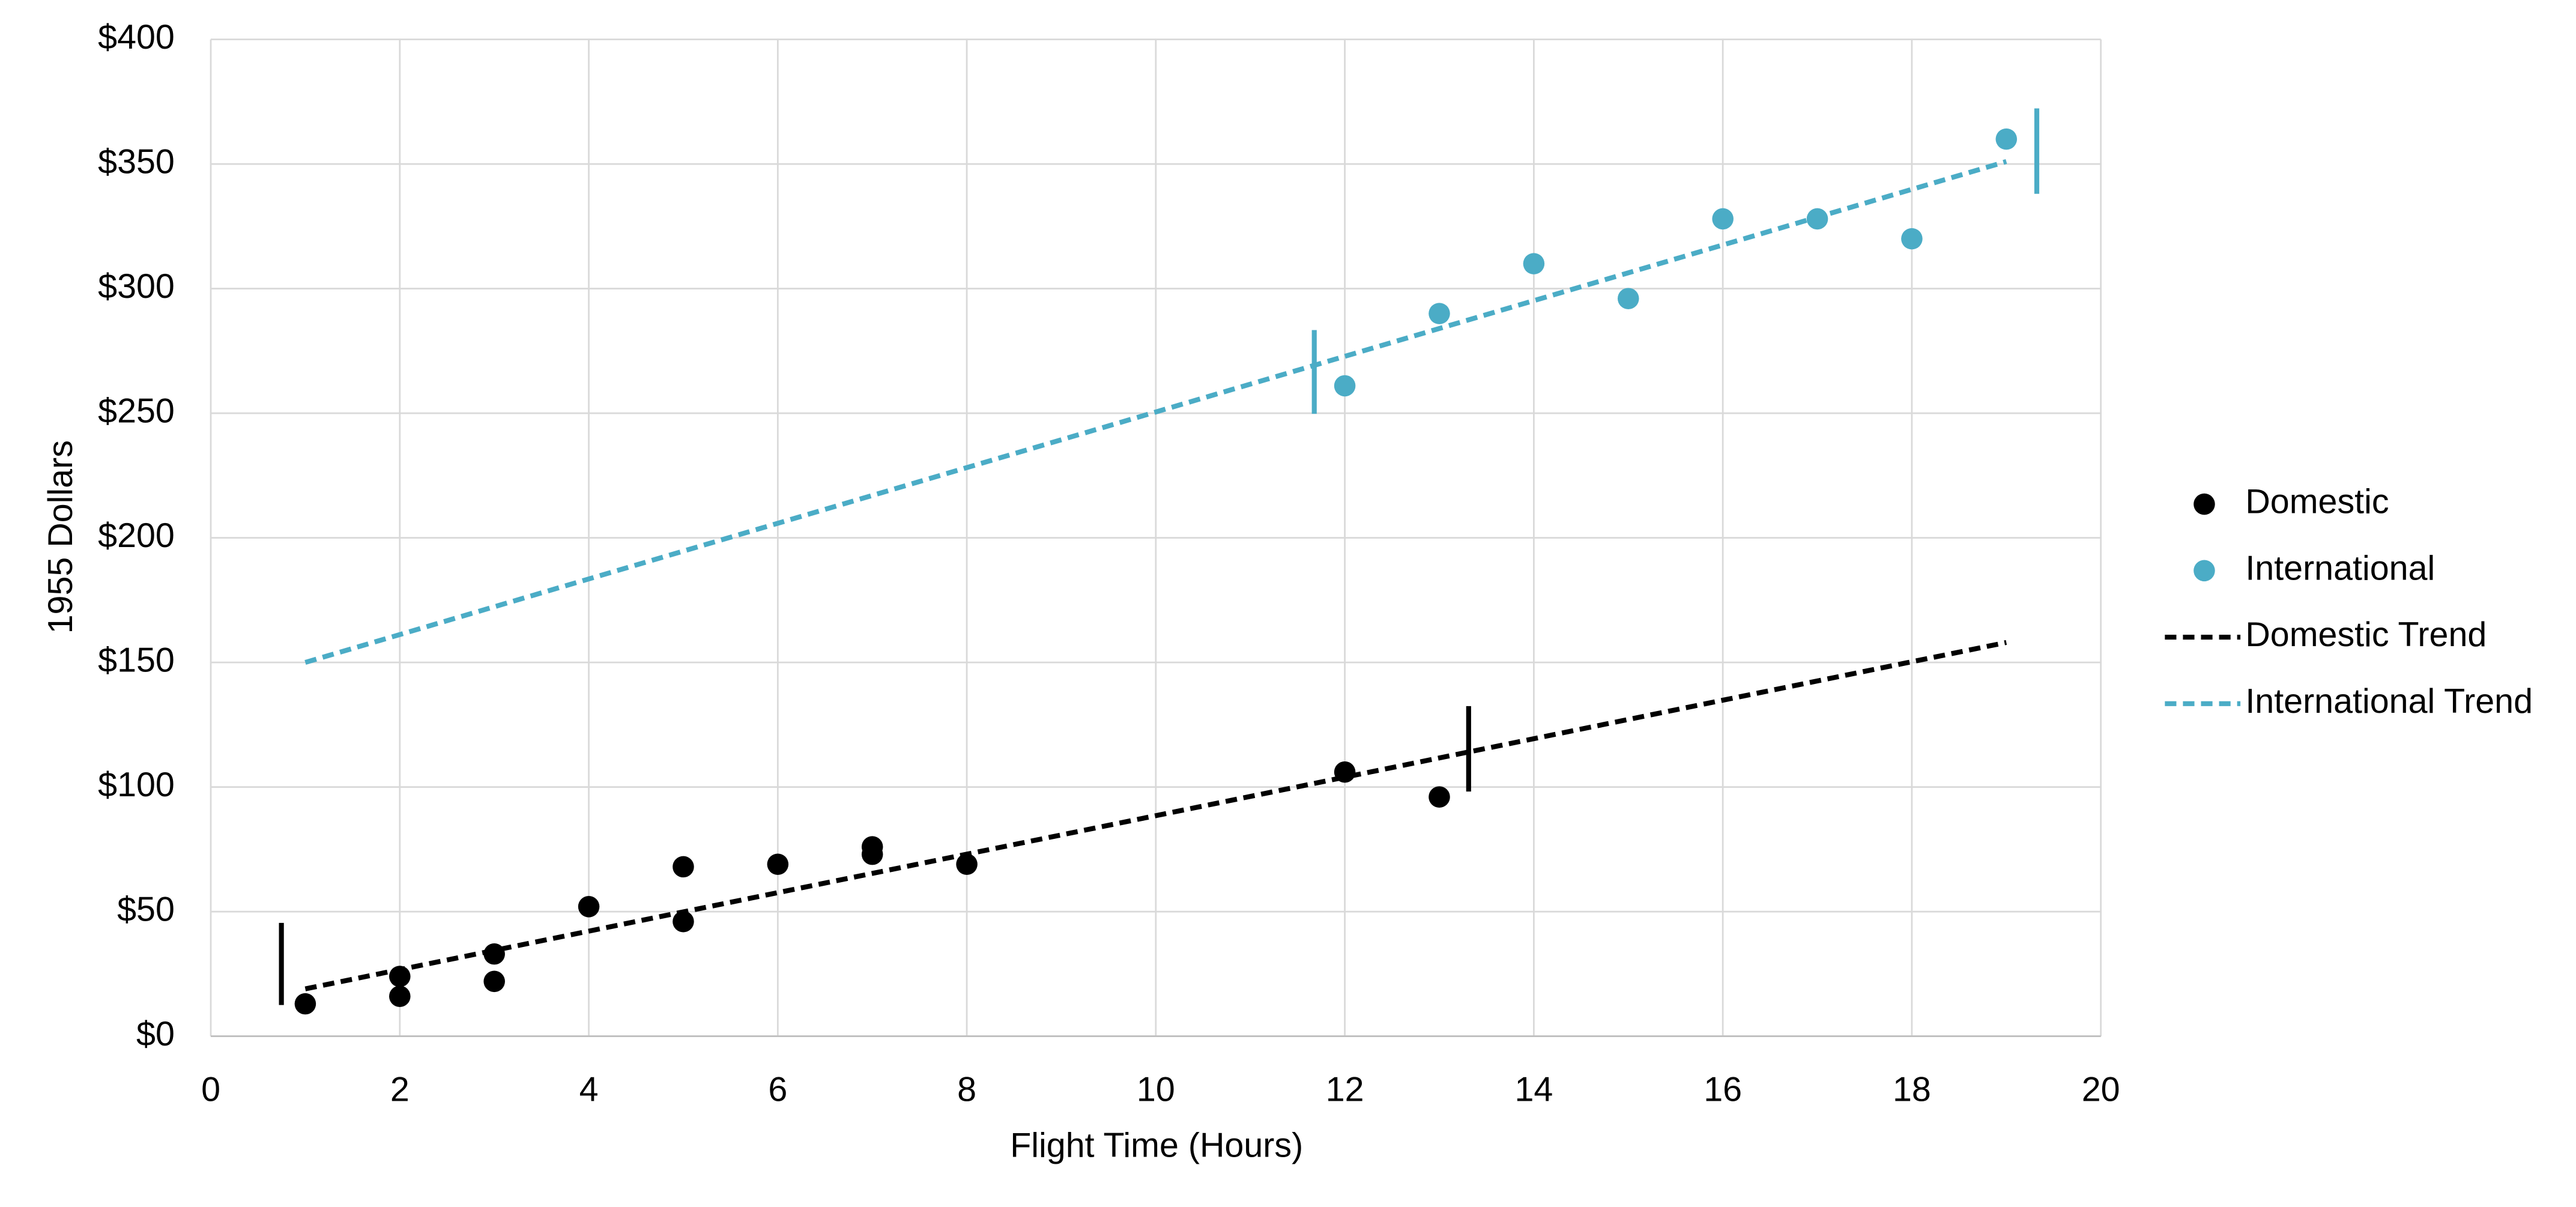 The image size is (2576, 1207). What do you see at coordinates (136, 161) in the screenshot?
I see `y-tick-label: $350` at bounding box center [136, 161].